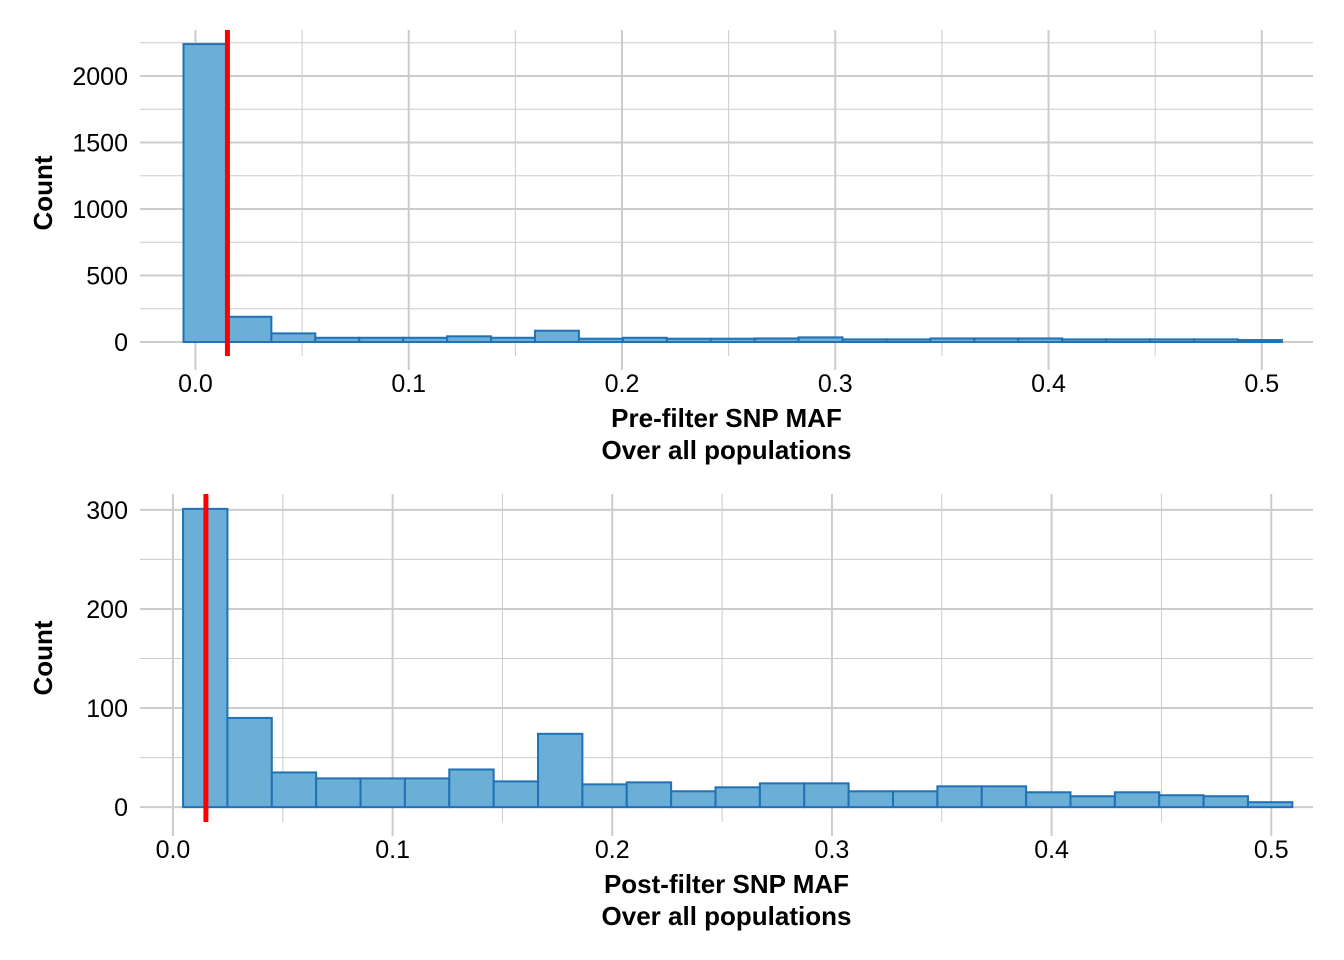  What do you see at coordinates (107, 610) in the screenshot?
I see `y-tick-label: 200` at bounding box center [107, 610].